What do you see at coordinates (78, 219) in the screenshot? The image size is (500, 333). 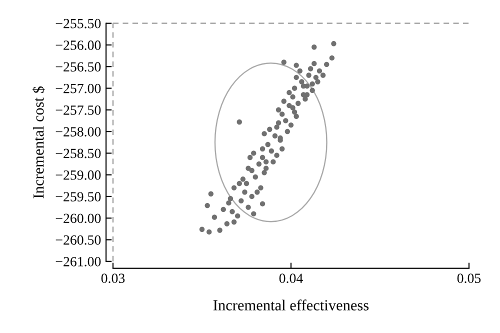 I see `y-tick-label: −260.00` at bounding box center [78, 219].